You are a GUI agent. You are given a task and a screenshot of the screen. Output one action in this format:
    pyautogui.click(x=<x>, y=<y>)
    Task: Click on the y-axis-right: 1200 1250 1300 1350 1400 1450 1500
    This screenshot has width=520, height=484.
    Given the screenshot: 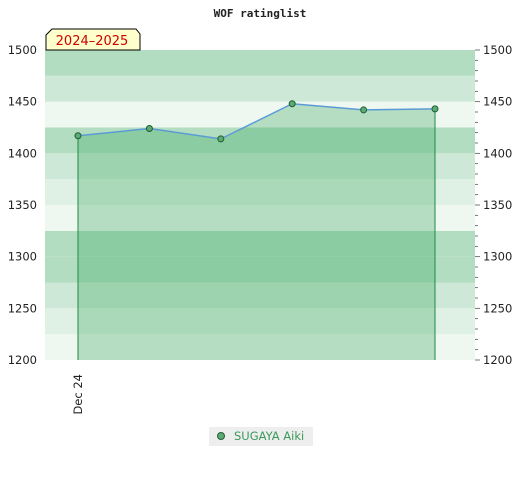 What is the action you would take?
    pyautogui.click(x=493, y=205)
    